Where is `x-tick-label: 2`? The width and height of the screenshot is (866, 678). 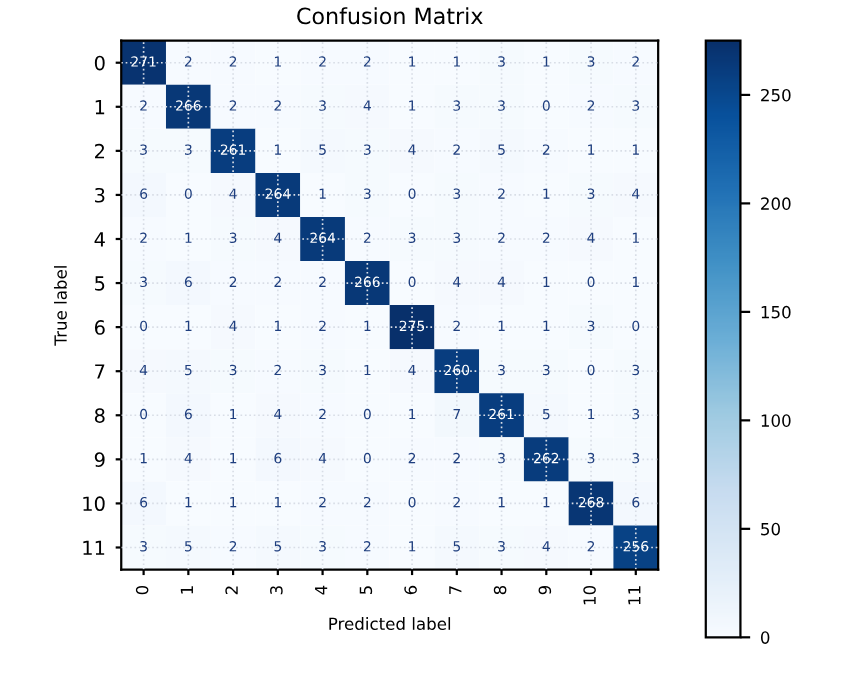
x-tick-label: 2 is located at coordinates (231, 590).